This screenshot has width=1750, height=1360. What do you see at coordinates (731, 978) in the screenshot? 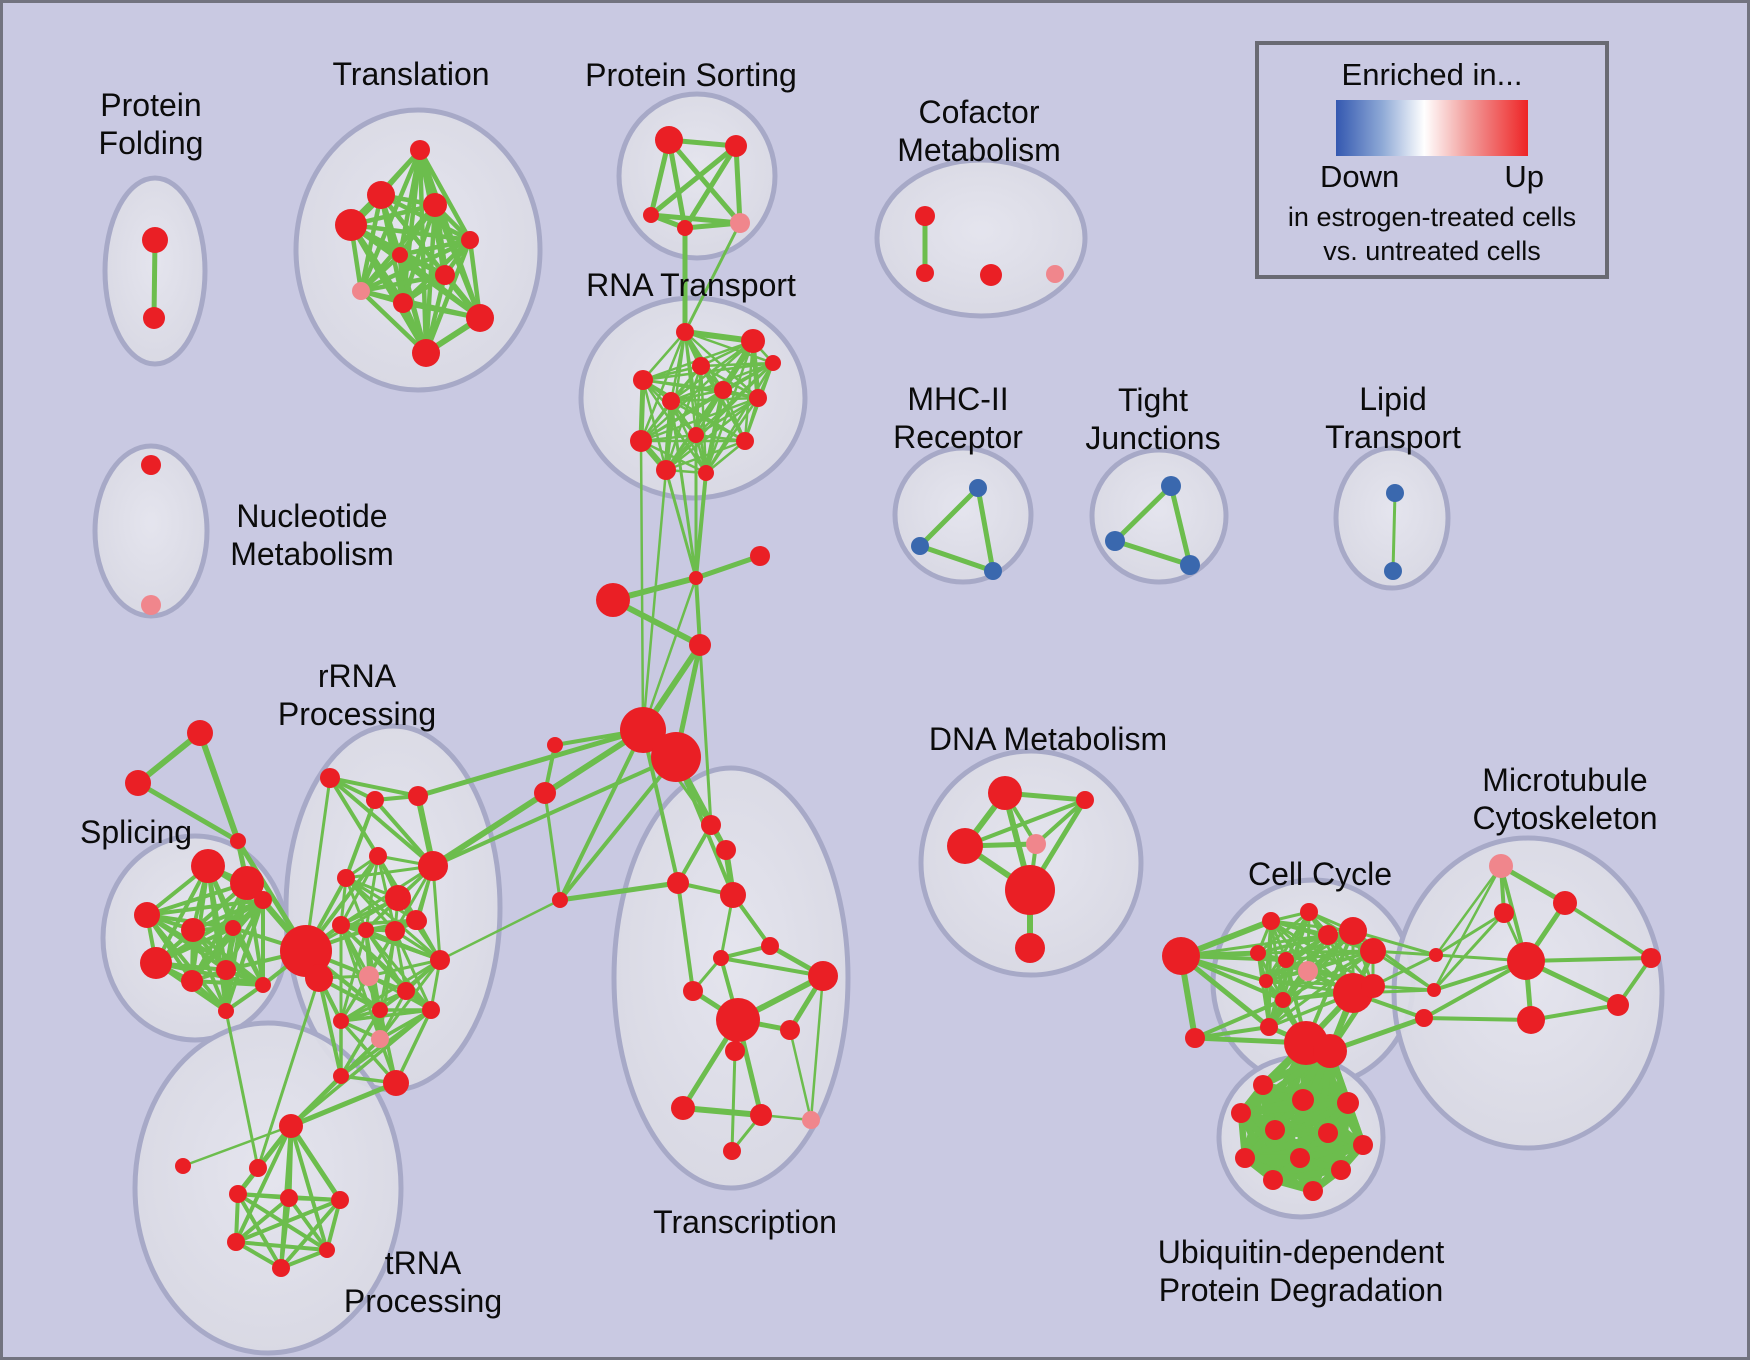
I see `cluster-ellipse-transcription` at bounding box center [731, 978].